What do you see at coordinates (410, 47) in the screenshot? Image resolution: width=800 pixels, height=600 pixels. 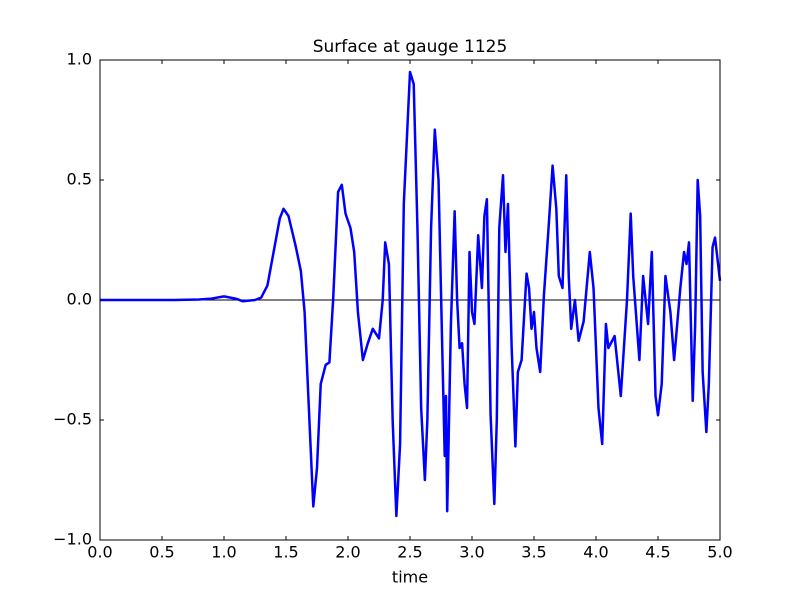 I see `chart-title: Surface at gauge 1125` at bounding box center [410, 47].